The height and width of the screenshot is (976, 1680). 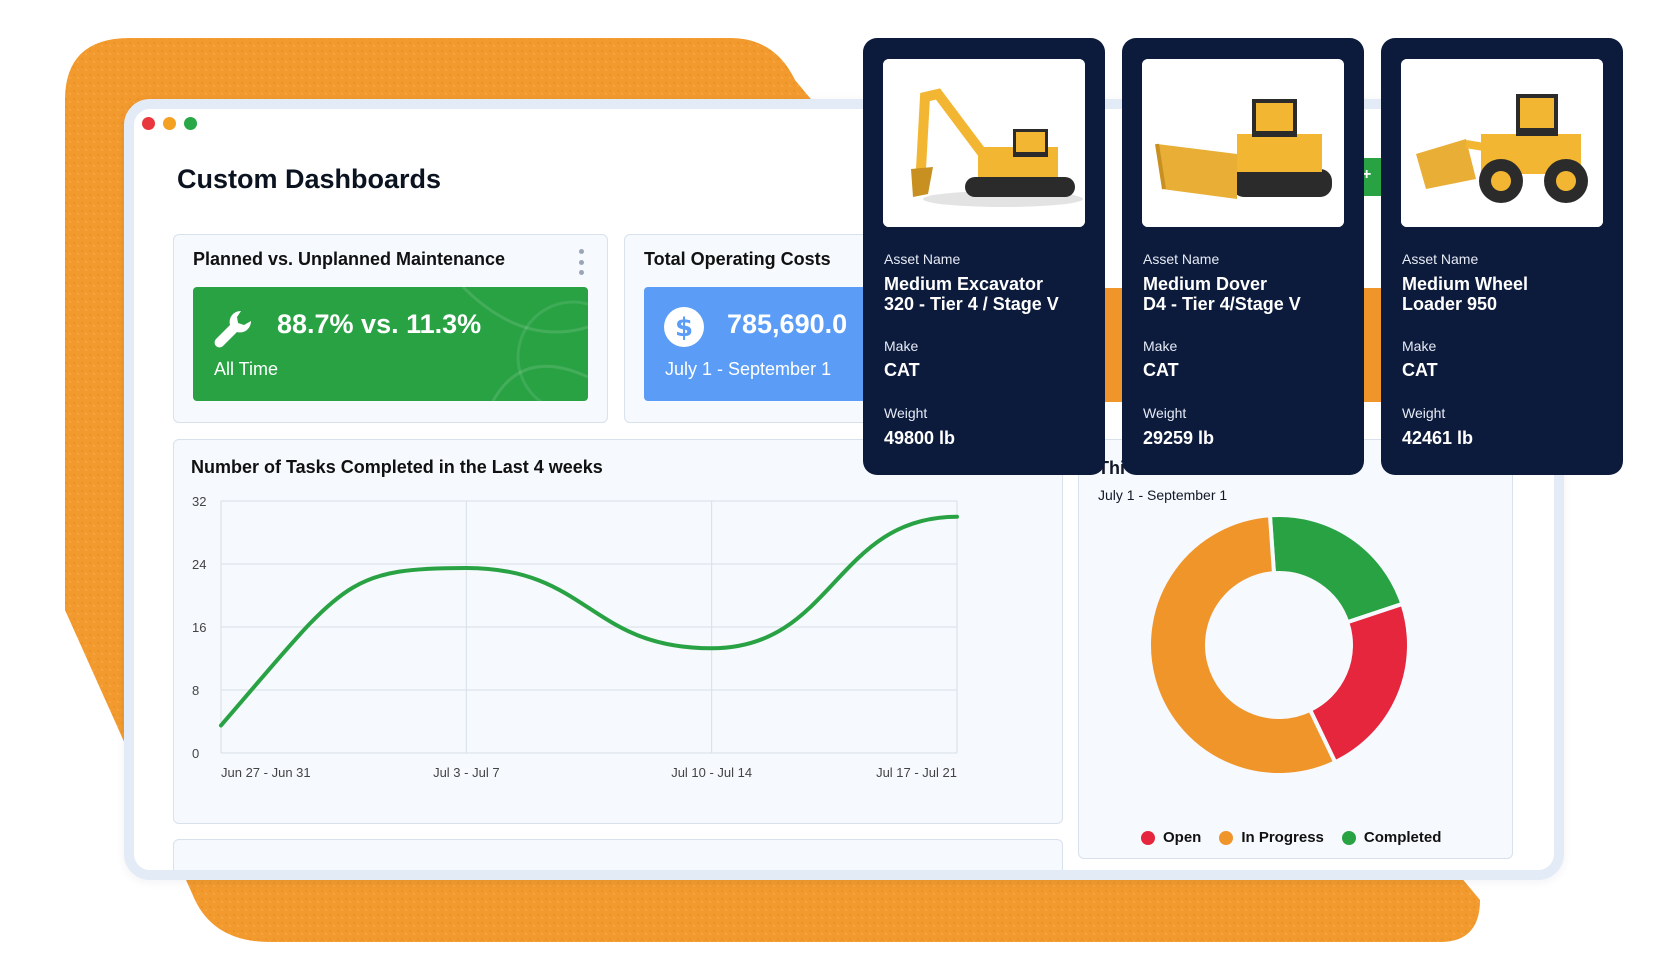 I want to click on y-tick-label: 8, so click(x=195, y=690).